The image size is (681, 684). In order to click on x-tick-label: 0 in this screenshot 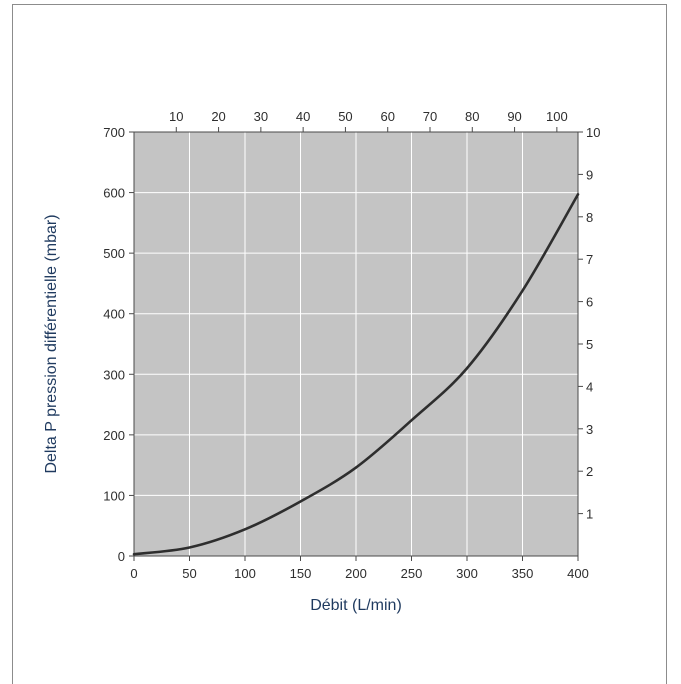, I will do `click(133, 573)`.